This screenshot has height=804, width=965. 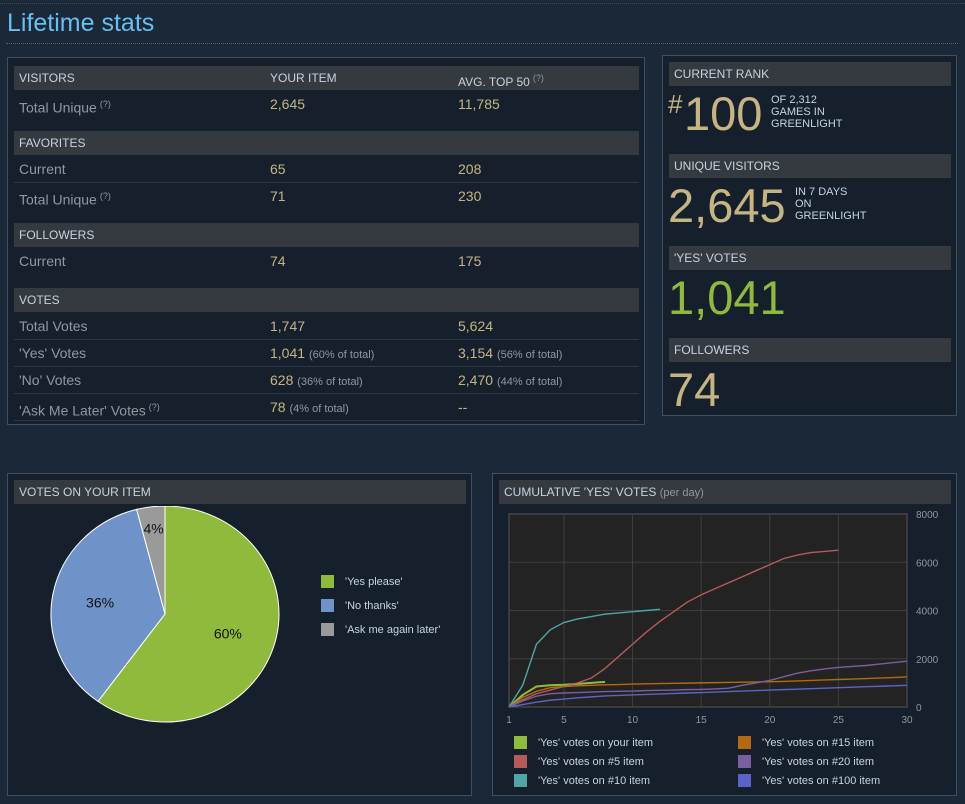 I want to click on followers-summary-value: 74, so click(x=694, y=389).